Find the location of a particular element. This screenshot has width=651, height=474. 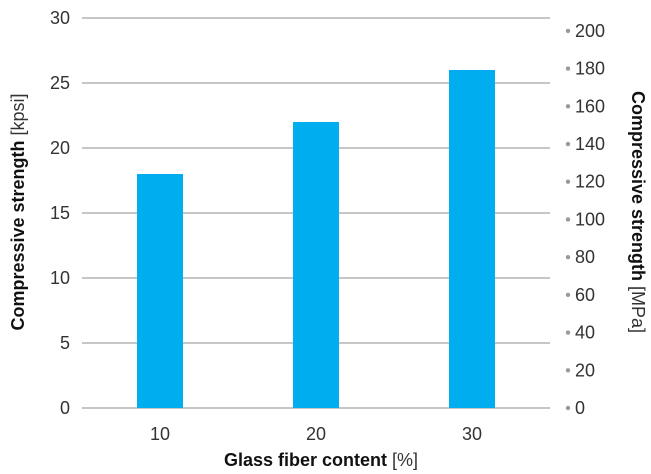

x-axis-ticks: 10 20 30 is located at coordinates (316, 434).